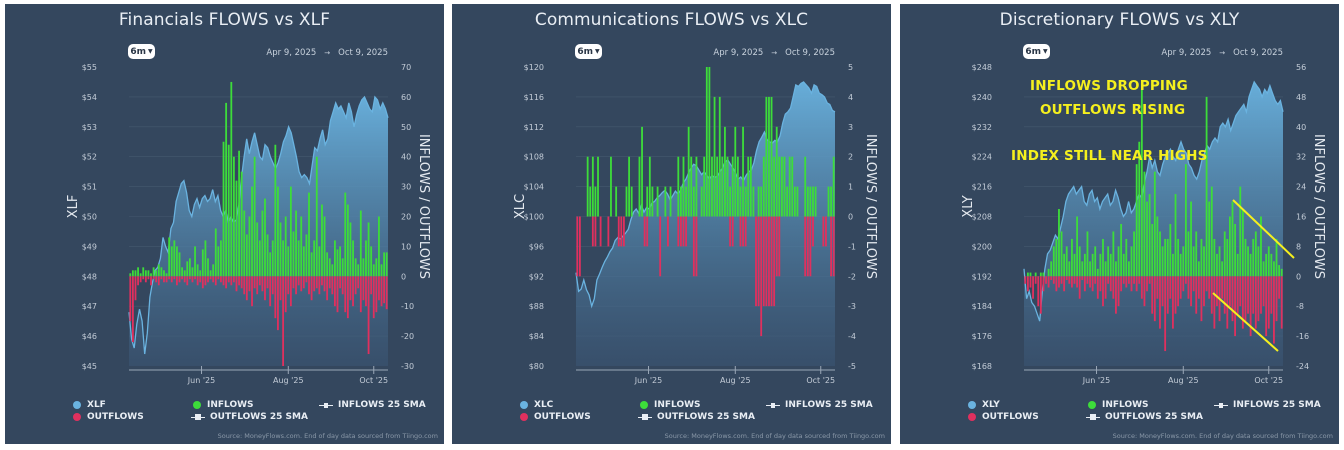 Image resolution: width=1344 pixels, height=450 pixels. I want to click on legend-item-outflows: OUTFLOWS, so click(555, 417).